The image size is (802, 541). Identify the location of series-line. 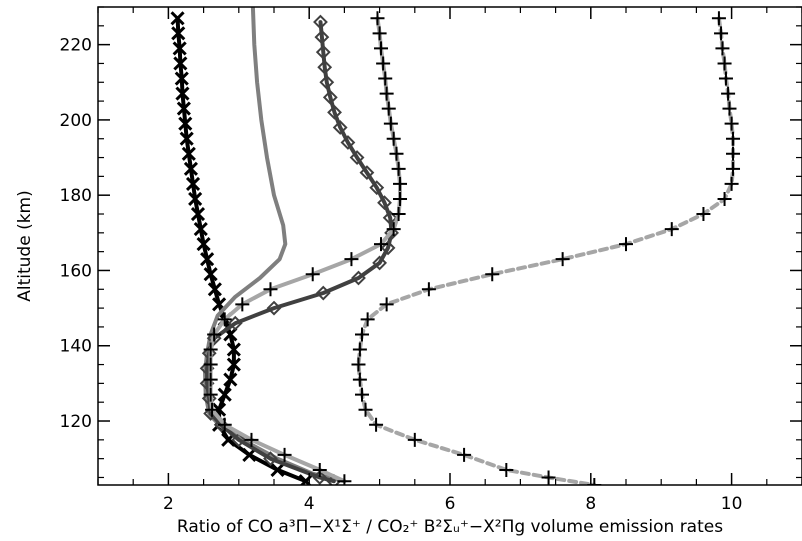
(241, 250).